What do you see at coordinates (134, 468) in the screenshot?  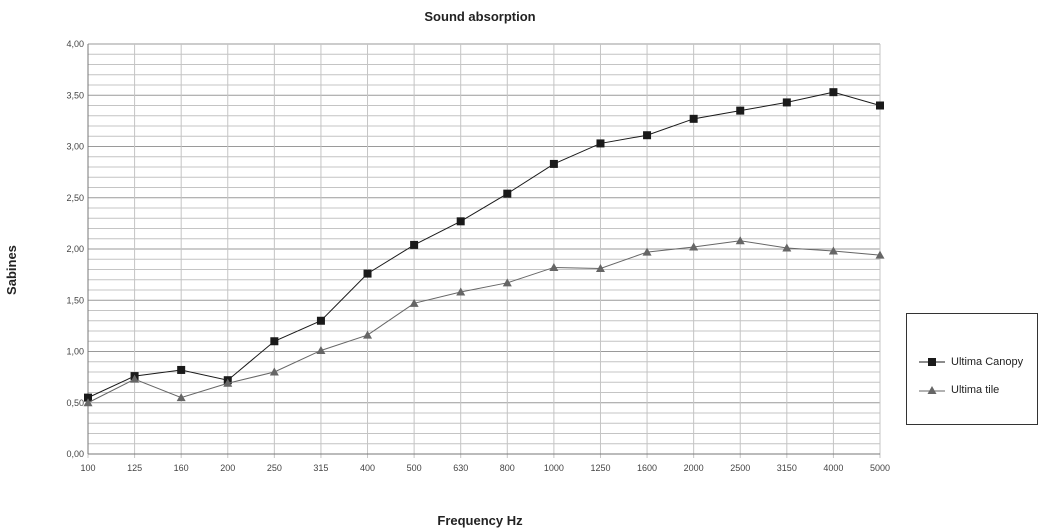 I see `x-tick-label: 125` at bounding box center [134, 468].